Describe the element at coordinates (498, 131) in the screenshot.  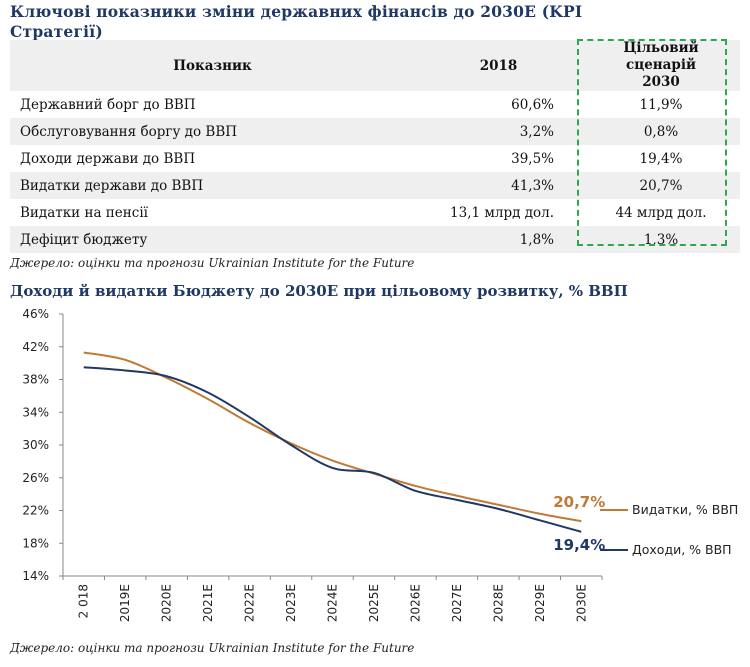
I see `row-value-2018: 3,2%` at that location.